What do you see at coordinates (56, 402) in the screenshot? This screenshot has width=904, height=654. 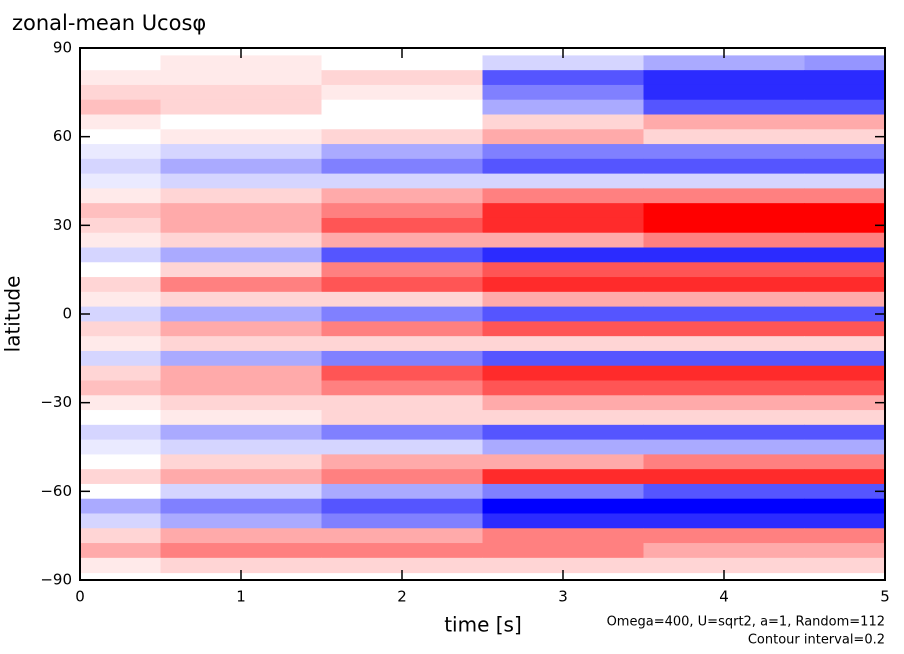 I see `y-tick-label: −30` at bounding box center [56, 402].